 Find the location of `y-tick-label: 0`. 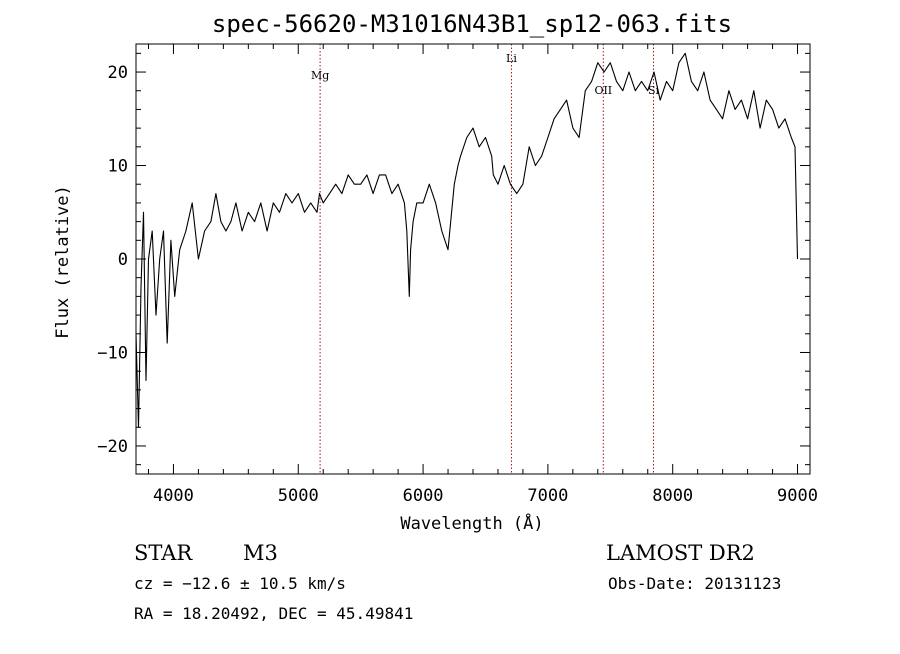

y-tick-label: 0 is located at coordinates (123, 260).